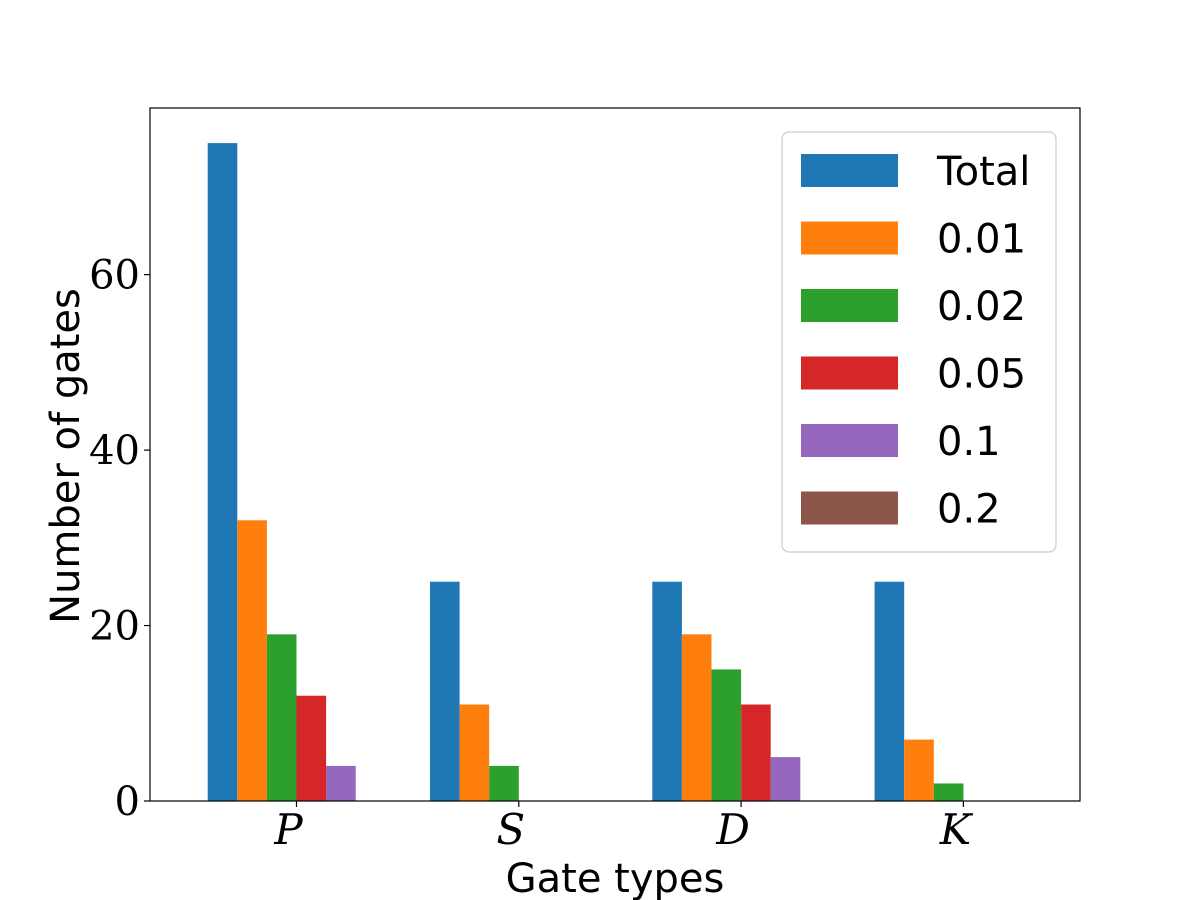  What do you see at coordinates (341, 783) in the screenshot?
I see `bar-P-0.1` at bounding box center [341, 783].